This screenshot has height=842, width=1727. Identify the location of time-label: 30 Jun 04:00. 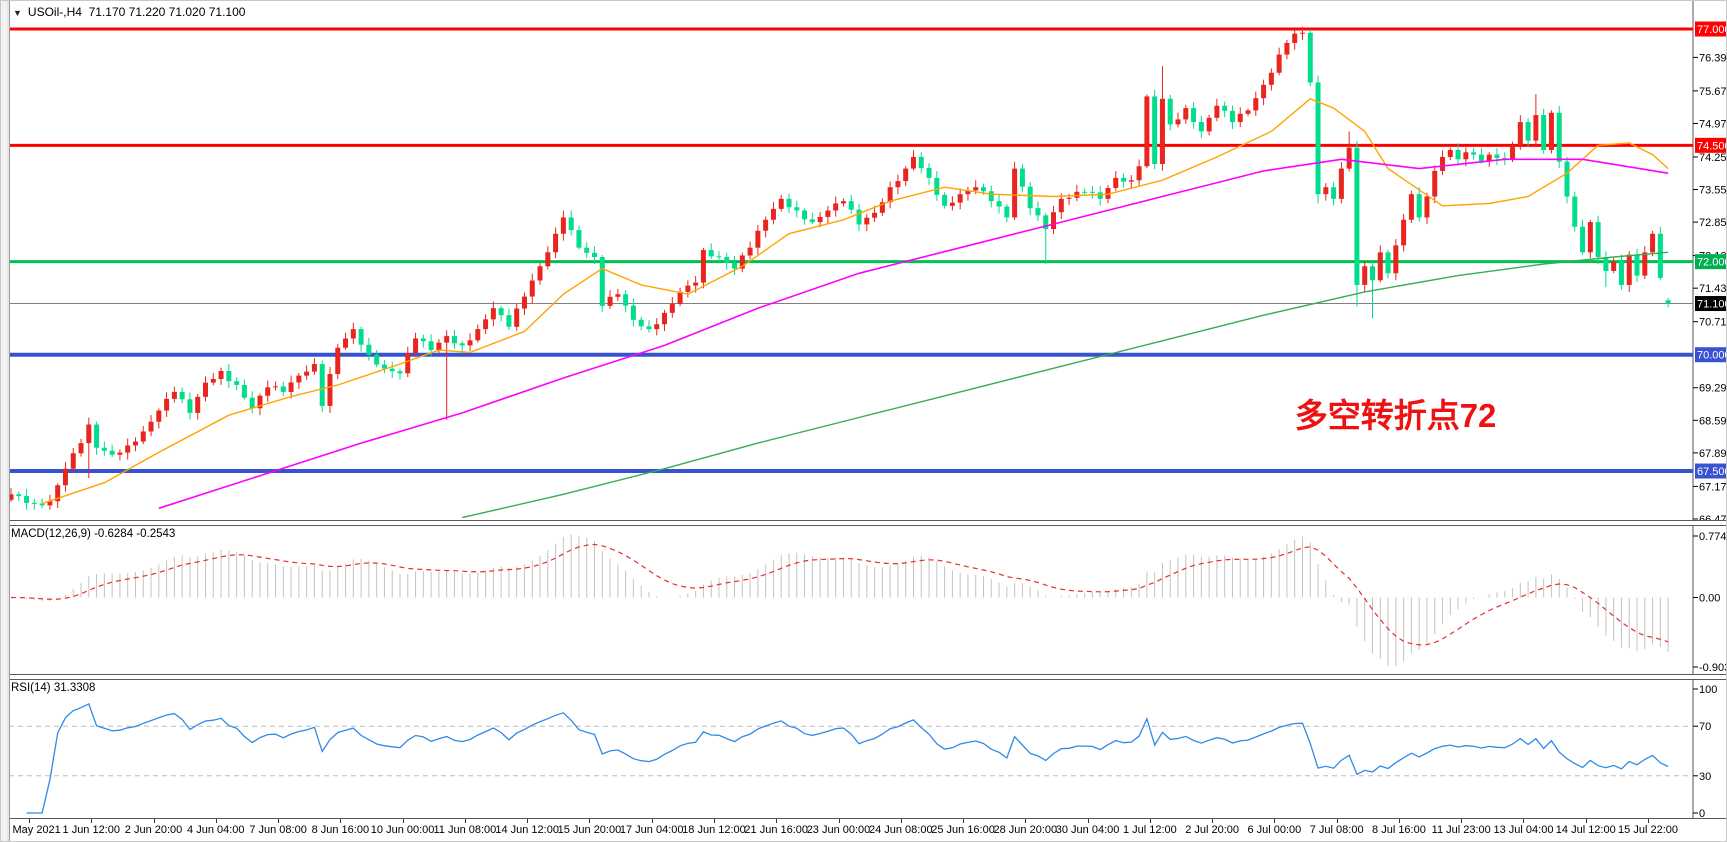
(1087, 830).